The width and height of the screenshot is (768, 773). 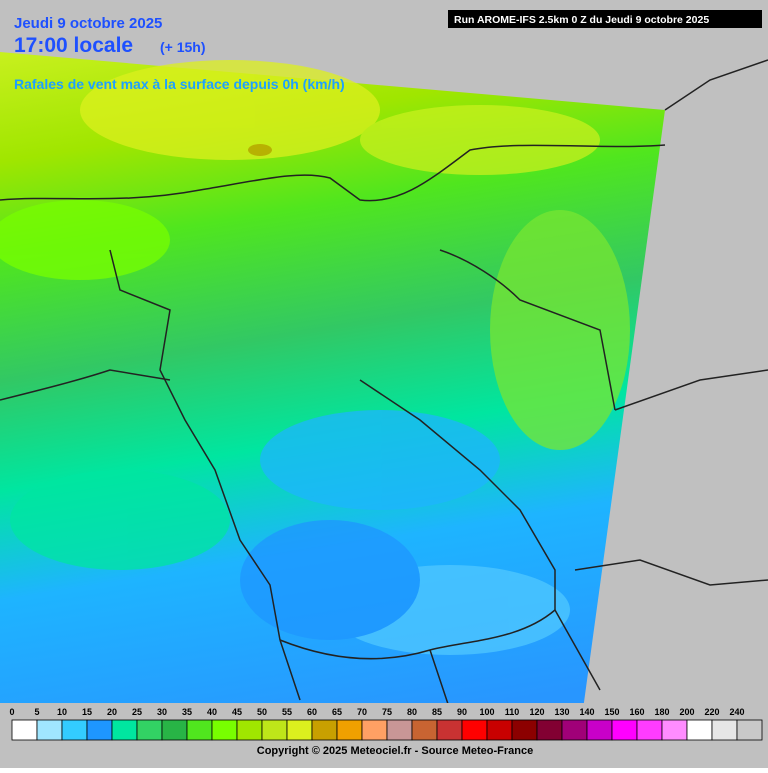 What do you see at coordinates (137, 712) in the screenshot?
I see `legend-label: 25` at bounding box center [137, 712].